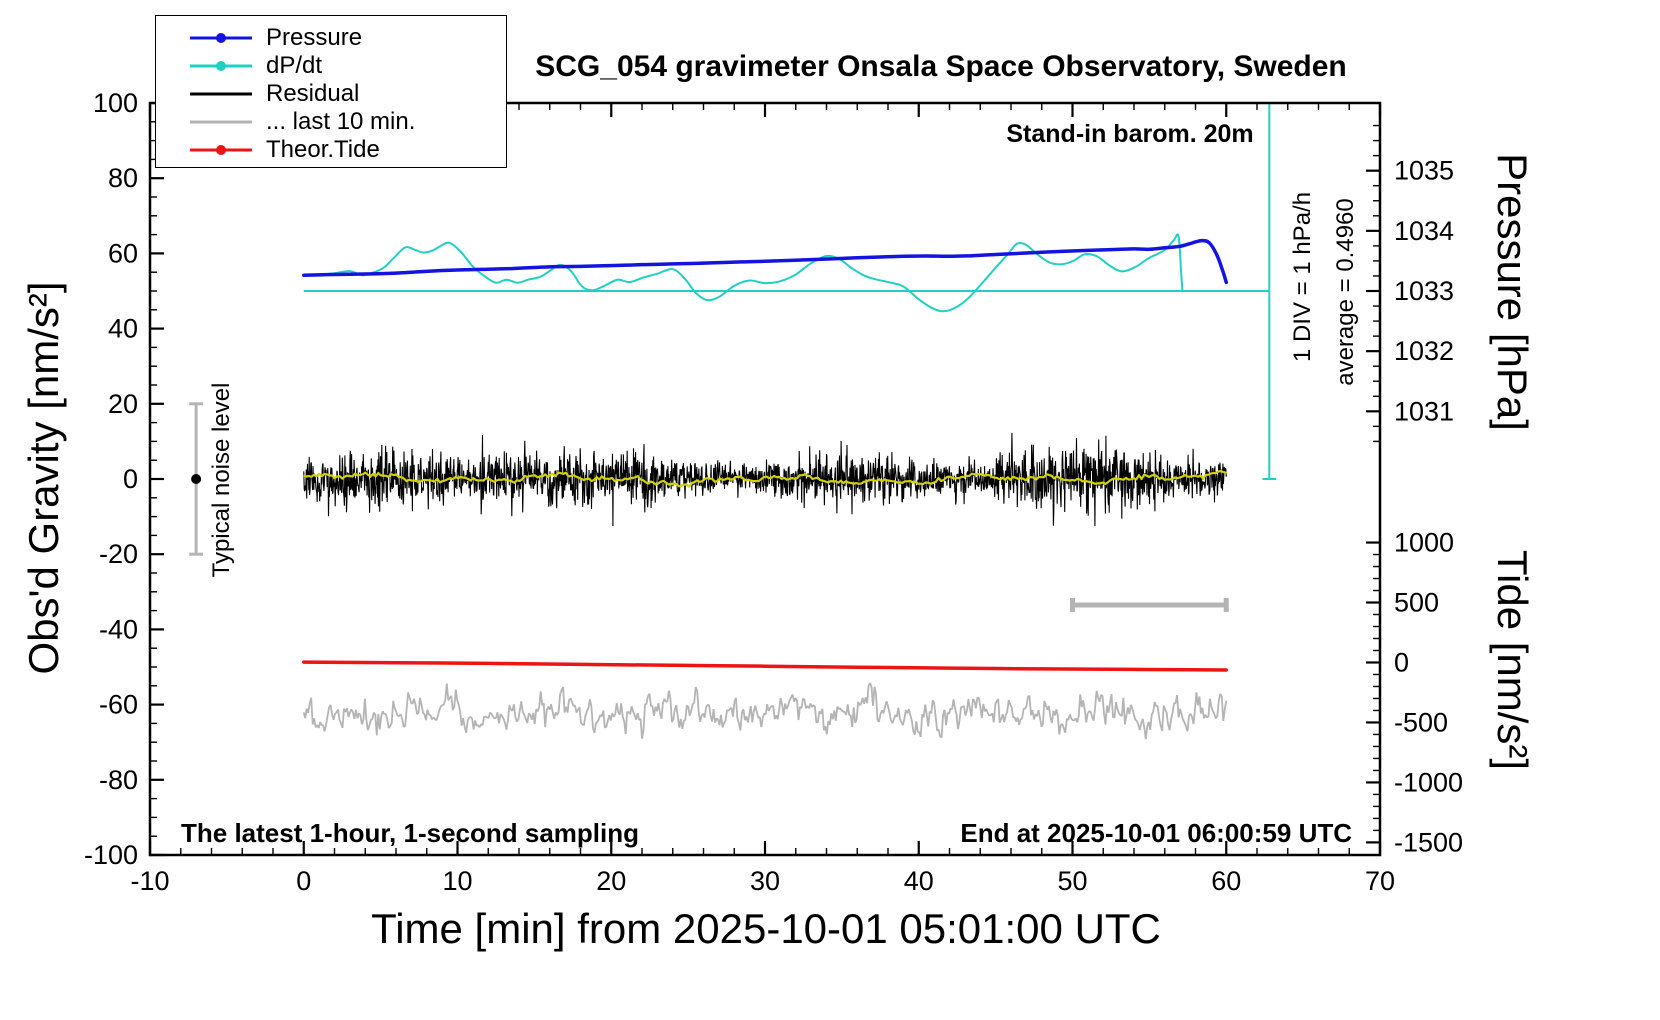  What do you see at coordinates (123, 404) in the screenshot?
I see `gravity-tick-label: 20` at bounding box center [123, 404].